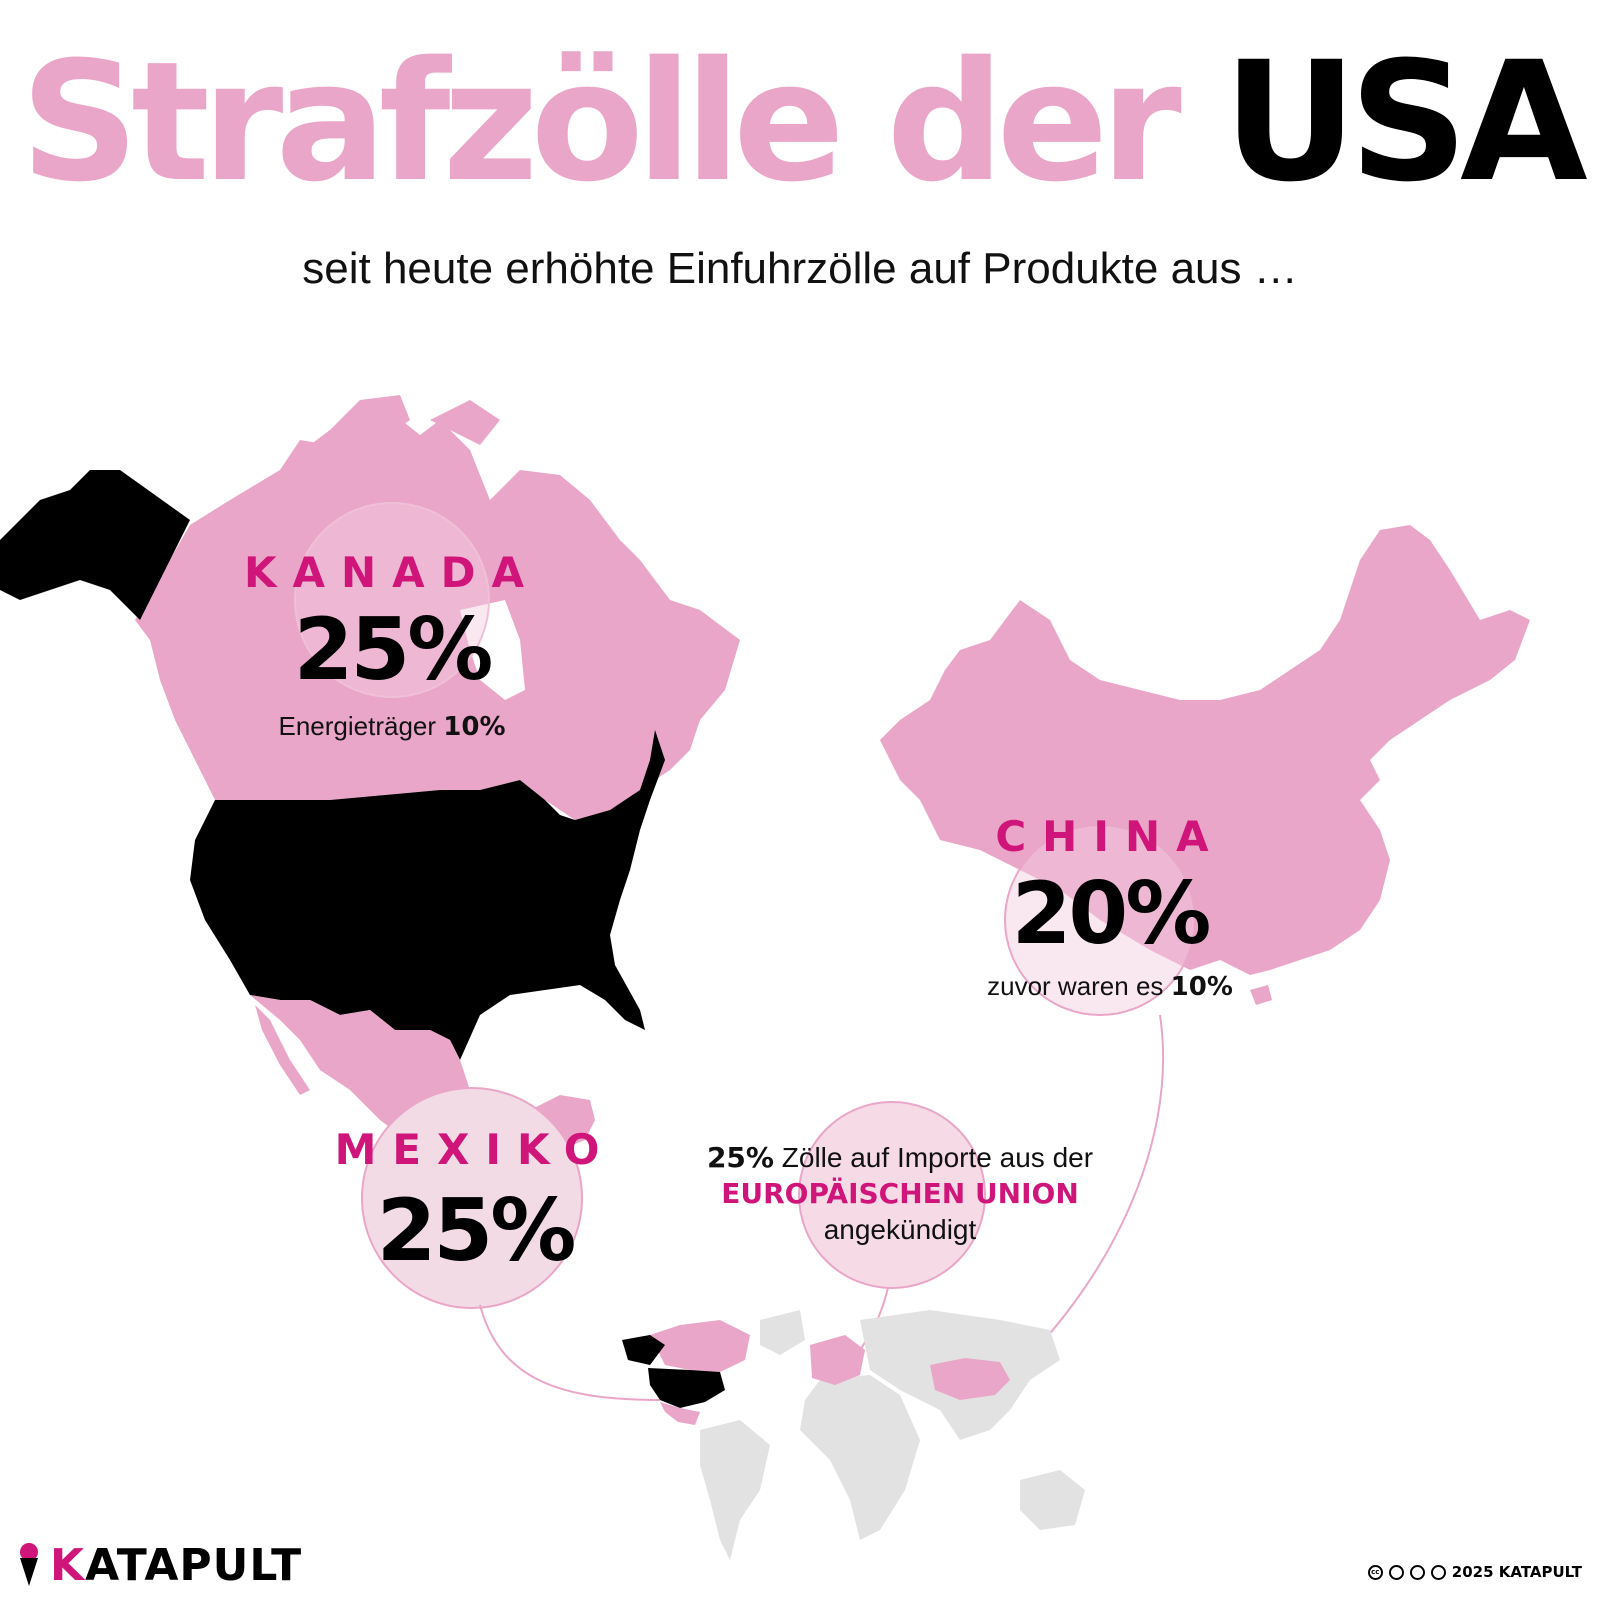 The image size is (1600, 1600). Describe the element at coordinates (357, 726) in the screenshot. I see `note-kanada-label: Energieträger` at that location.